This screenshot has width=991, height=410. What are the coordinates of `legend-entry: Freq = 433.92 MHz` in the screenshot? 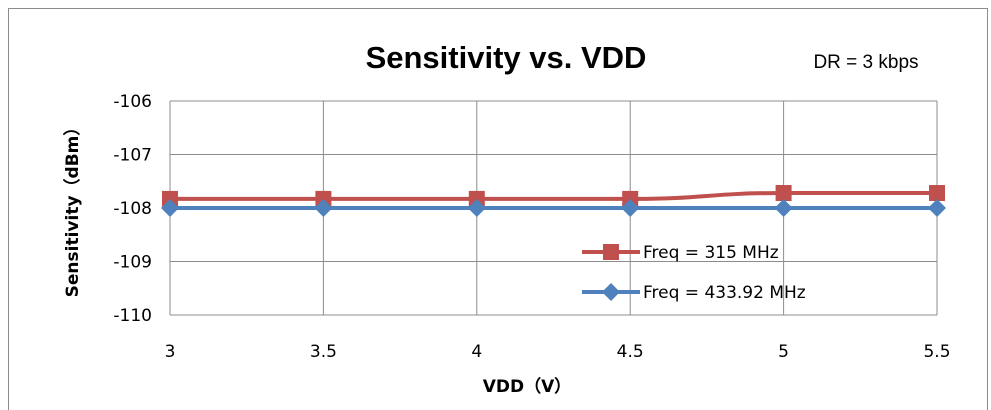 It's located at (694, 293).